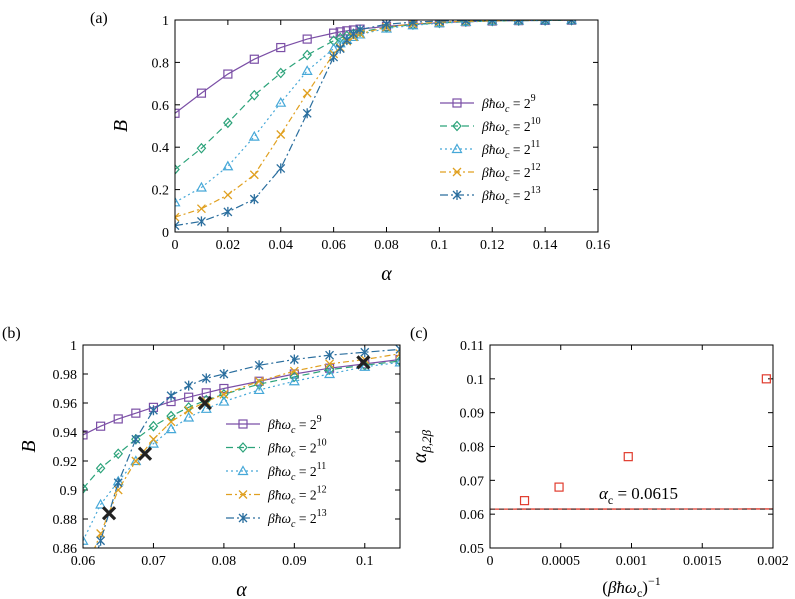 The height and width of the screenshot is (599, 795). Describe the element at coordinates (99, 18) in the screenshot. I see `panel-label: (a)` at that location.